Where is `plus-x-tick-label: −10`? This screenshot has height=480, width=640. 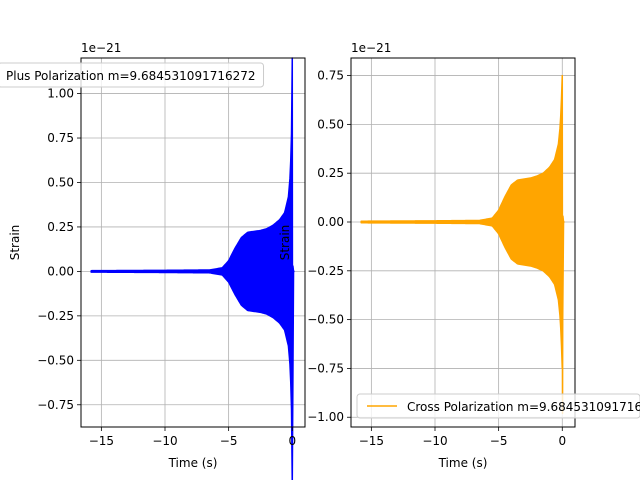
plus-x-tick-label: −10 is located at coordinates (164, 441).